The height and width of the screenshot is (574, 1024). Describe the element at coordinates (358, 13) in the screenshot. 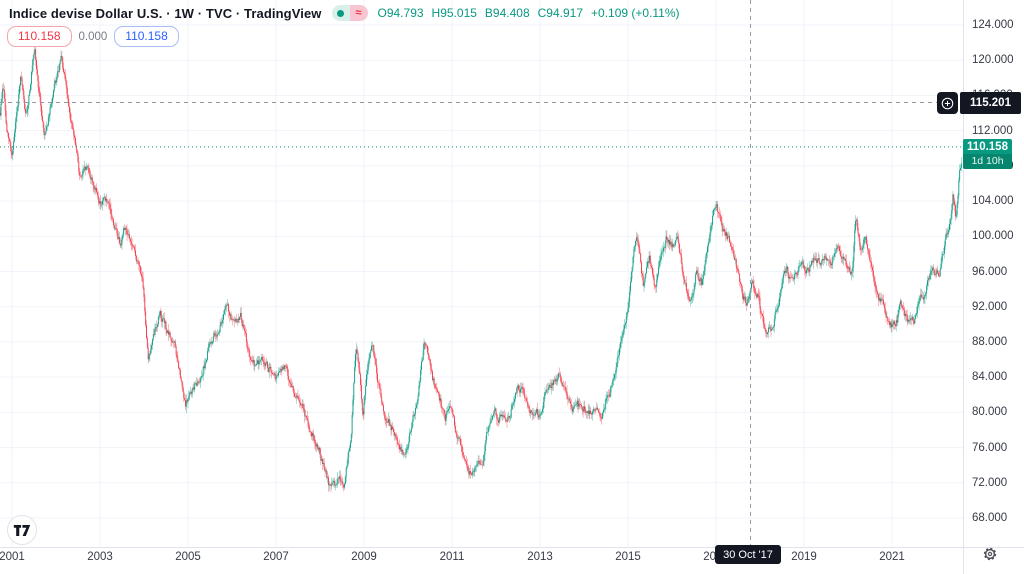

I see `delayed-data-icon: ≈` at that location.